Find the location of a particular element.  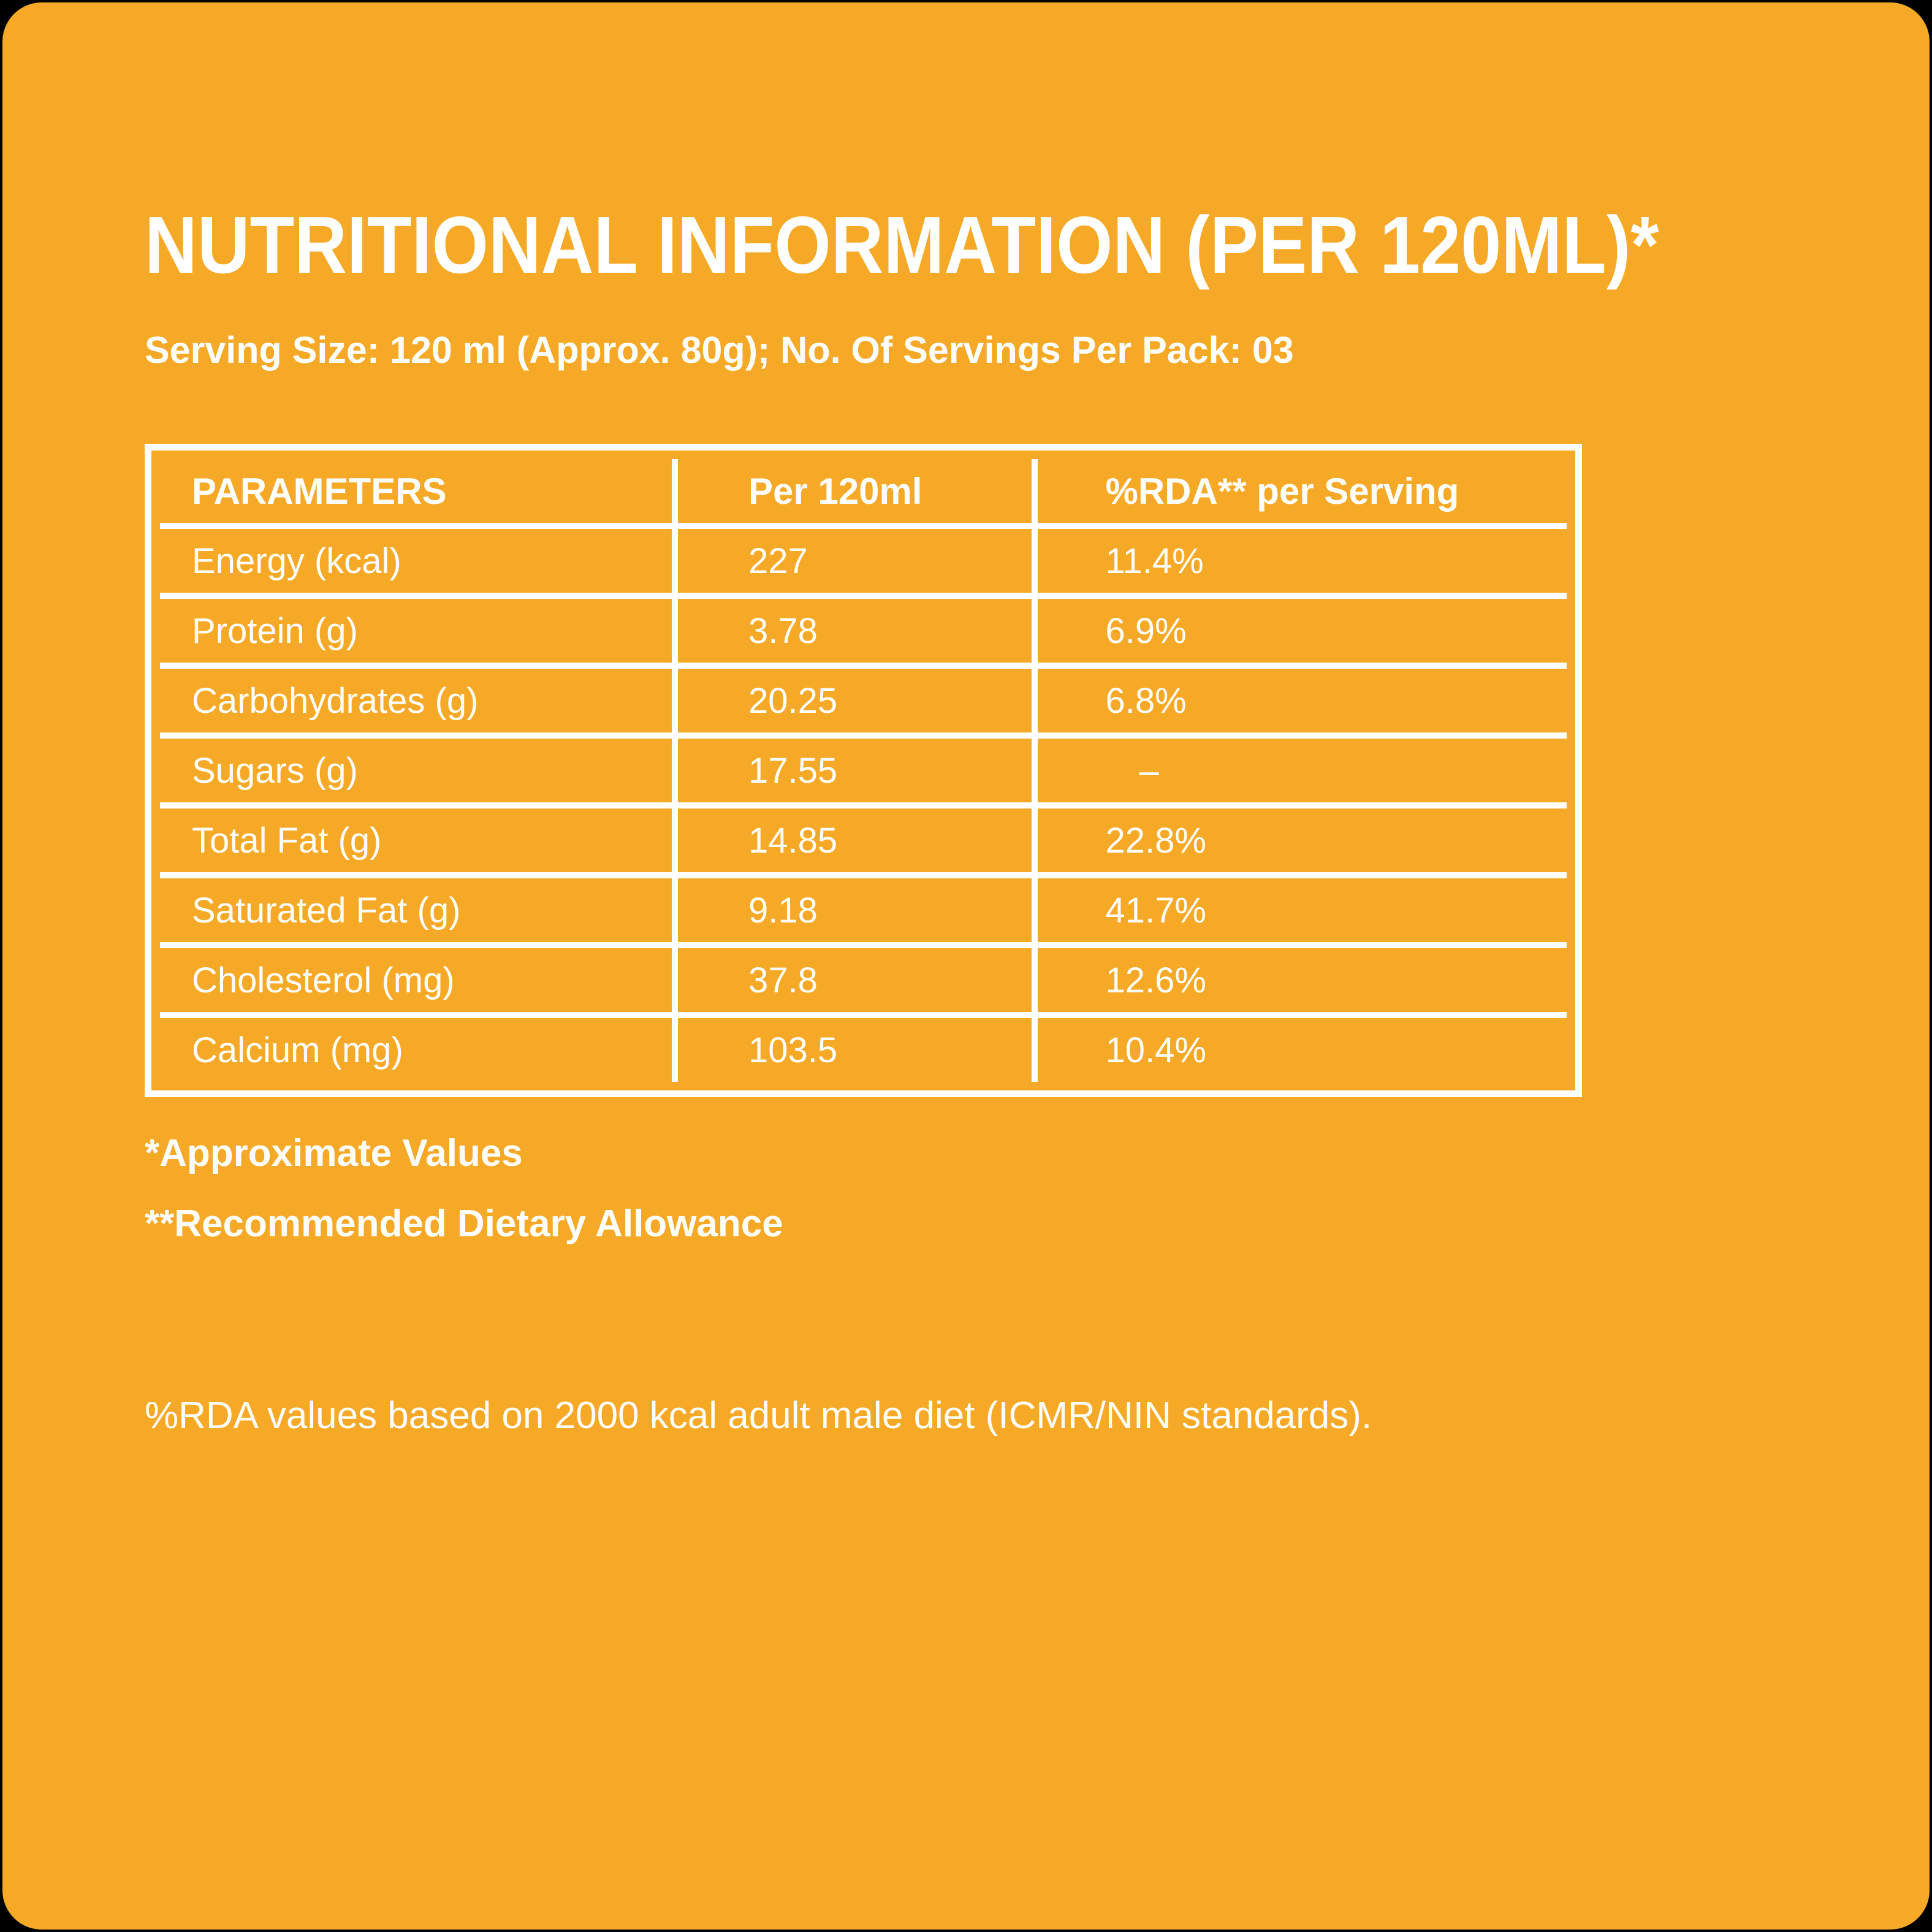

cell-parameter: Calcium (mg) is located at coordinates (419, 1047).